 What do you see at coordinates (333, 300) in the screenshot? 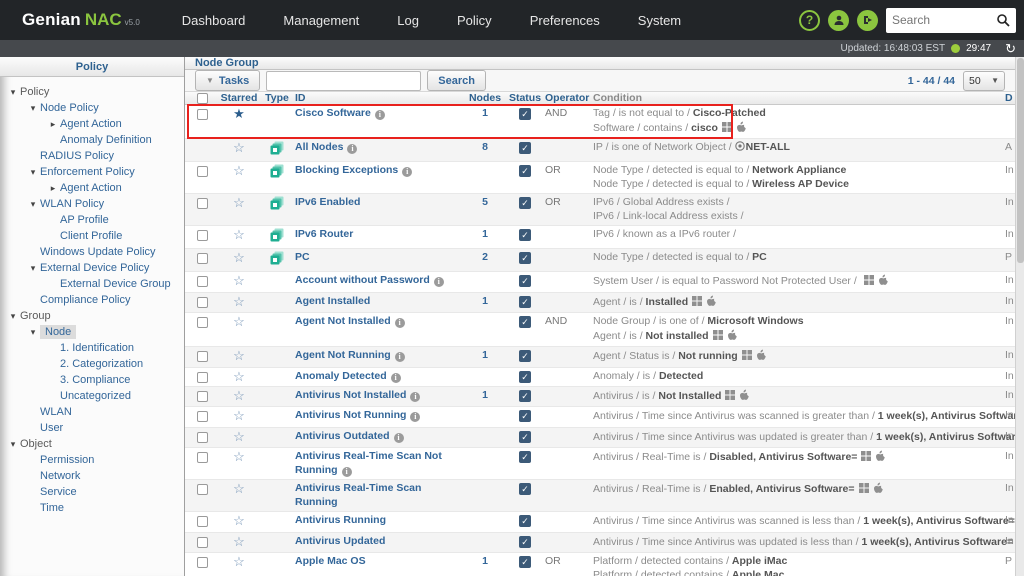
I see `node-group-link: Agent Installed` at bounding box center [333, 300].